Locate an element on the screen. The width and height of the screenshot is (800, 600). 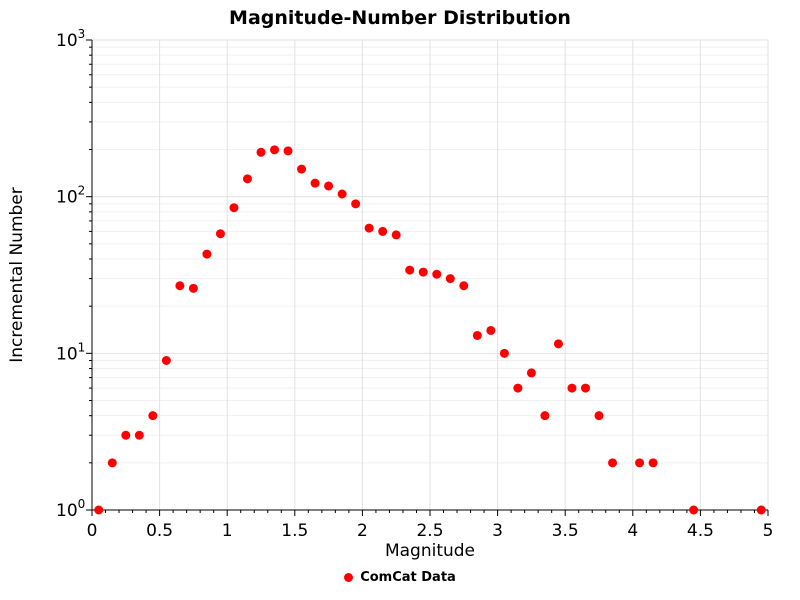
y-tick-label: 10² is located at coordinates (70, 196).